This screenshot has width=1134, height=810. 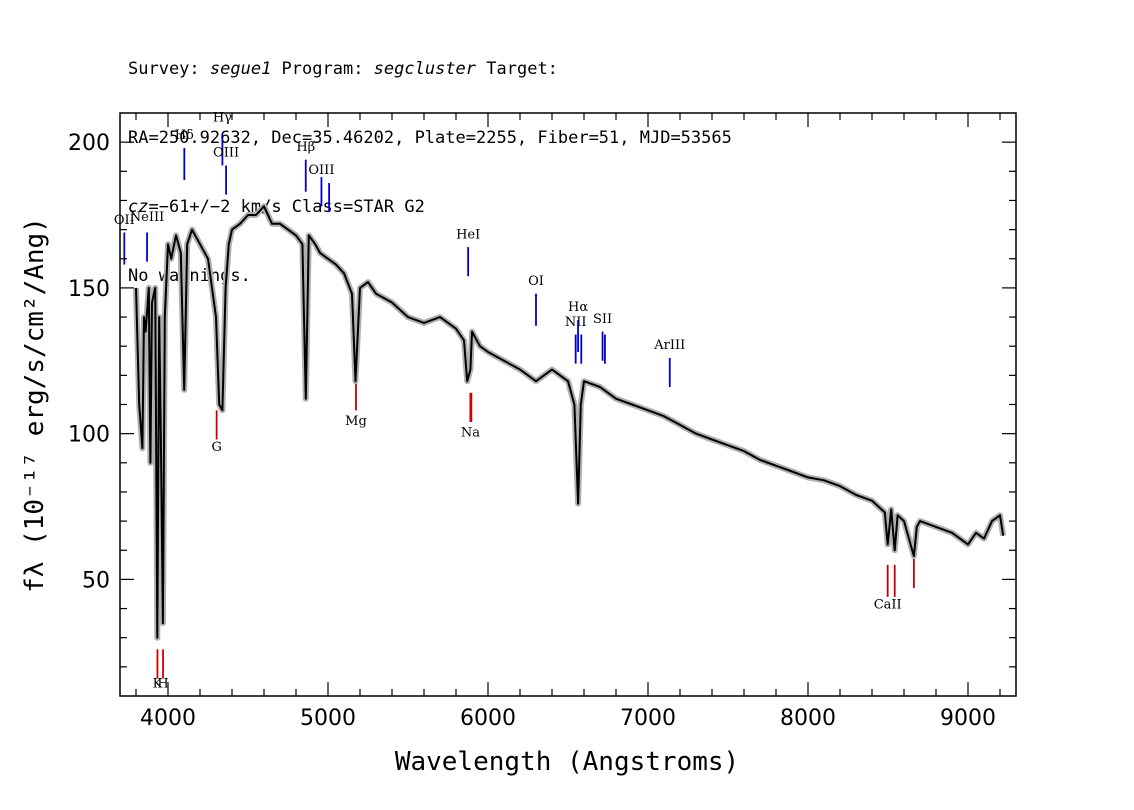 I want to click on absorption-line-label: H, so click(x=162, y=683).